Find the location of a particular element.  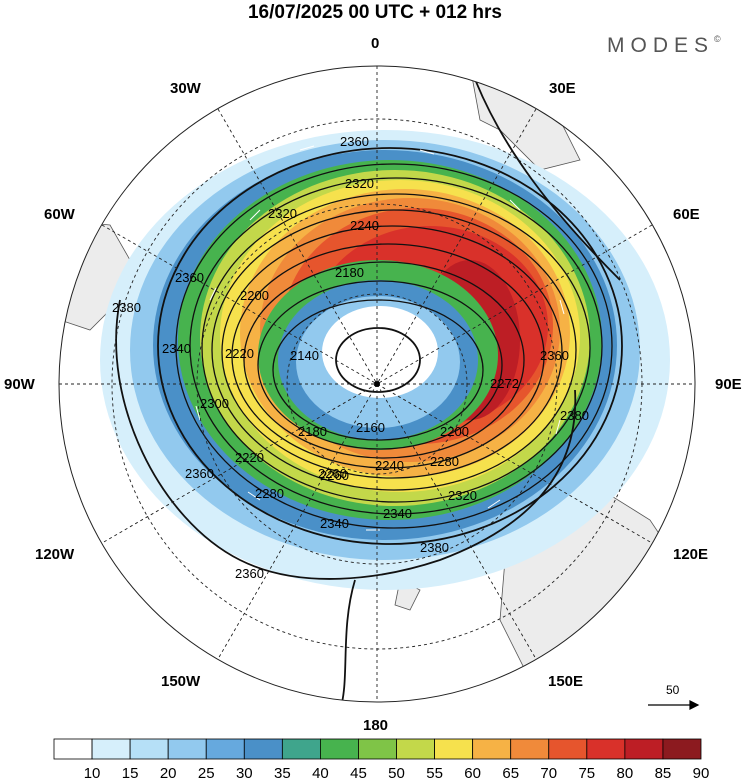

lon-label-0: 0 is located at coordinates (375, 43).